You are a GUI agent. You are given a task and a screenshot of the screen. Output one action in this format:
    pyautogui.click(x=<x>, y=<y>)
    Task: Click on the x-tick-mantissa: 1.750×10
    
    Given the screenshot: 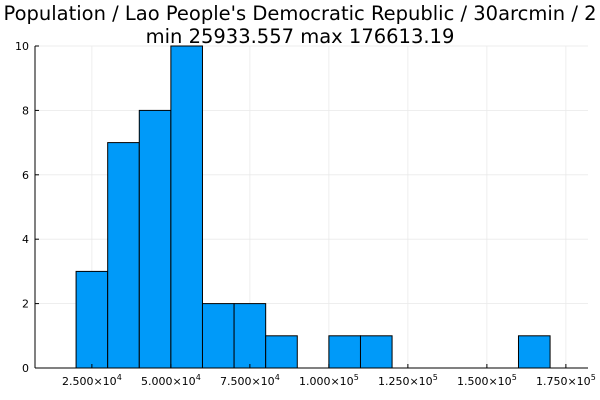 What is the action you would take?
    pyautogui.click(x=563, y=381)
    